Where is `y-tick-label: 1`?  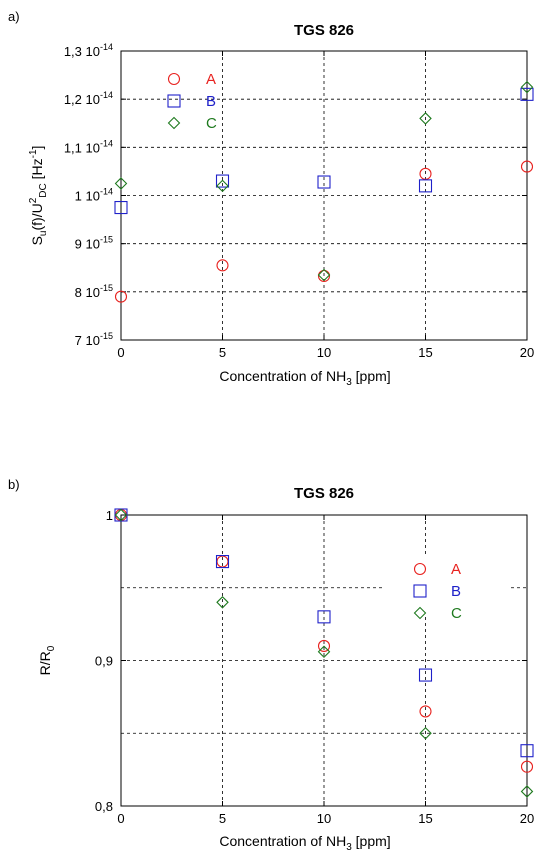
y-tick-label: 1 is located at coordinates (109, 515).